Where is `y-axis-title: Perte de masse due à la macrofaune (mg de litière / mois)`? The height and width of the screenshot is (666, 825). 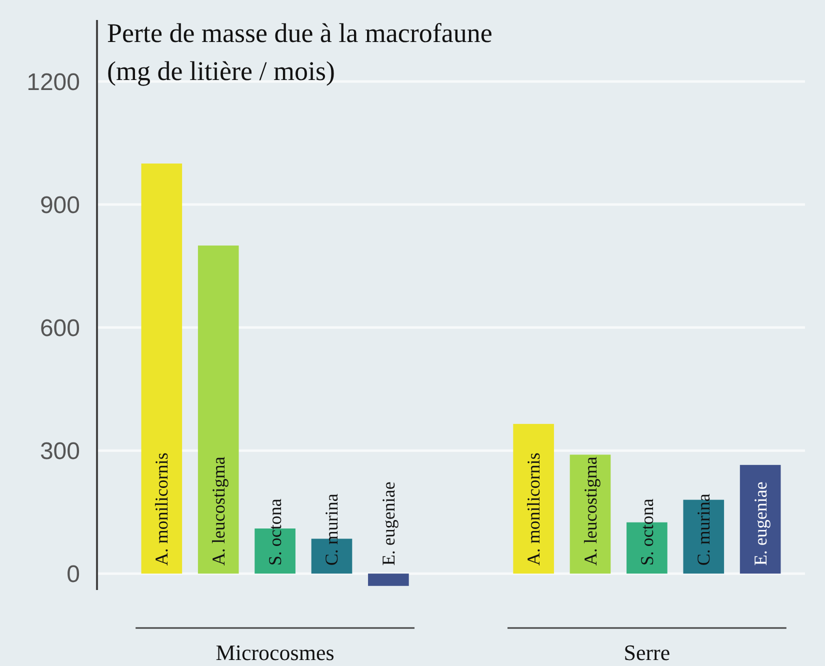
y-axis-title: Perte de masse due à la macrofaune (mg de litière / mois) is located at coordinates (299, 52).